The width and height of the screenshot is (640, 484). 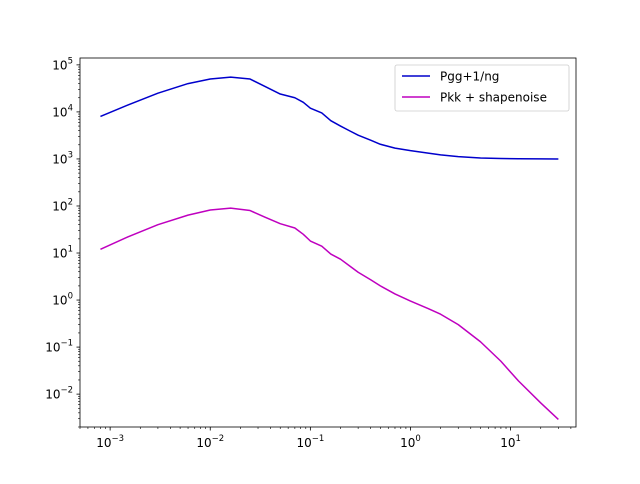 I want to click on legend-box, so click(x=482, y=88).